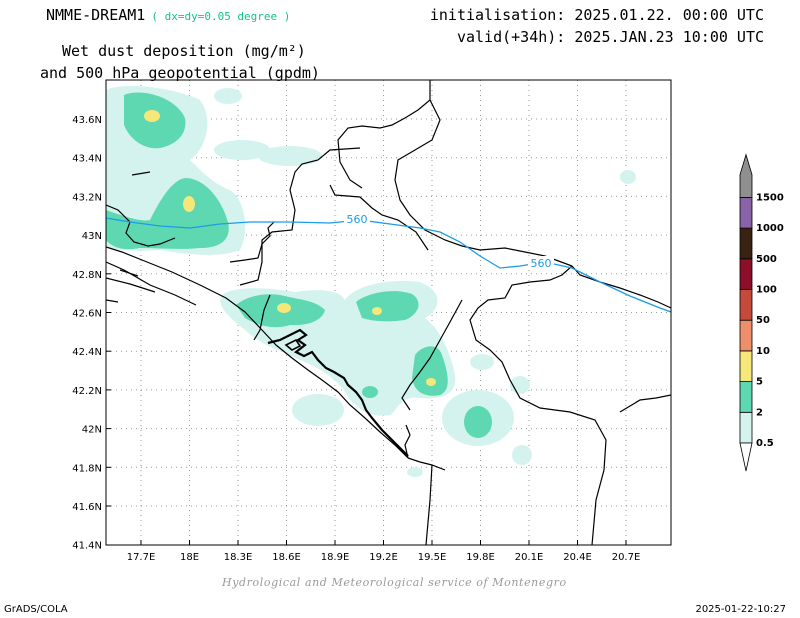 The height and width of the screenshot is (618, 800). Describe the element at coordinates (87, 197) in the screenshot. I see `lat-tick-label: 43.2N` at that location.